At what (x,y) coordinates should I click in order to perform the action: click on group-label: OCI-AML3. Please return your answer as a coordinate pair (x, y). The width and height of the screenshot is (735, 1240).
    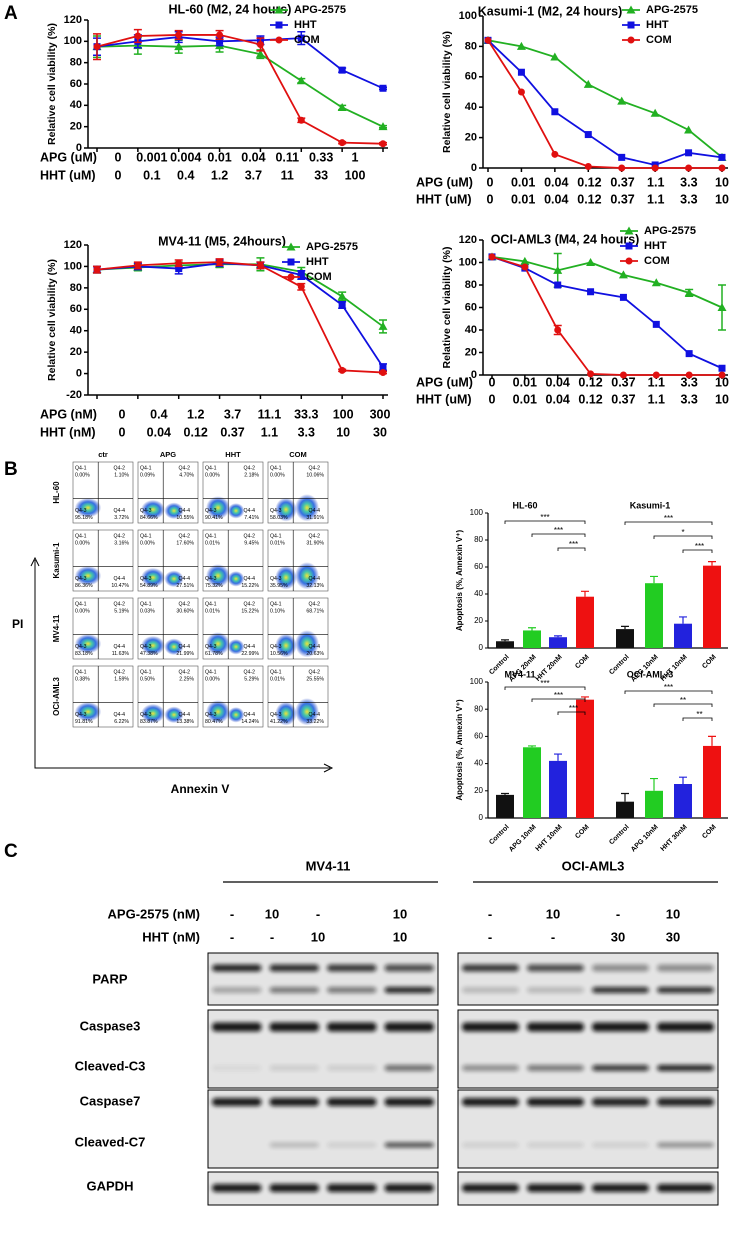
    Looking at the image, I should click on (593, 865).